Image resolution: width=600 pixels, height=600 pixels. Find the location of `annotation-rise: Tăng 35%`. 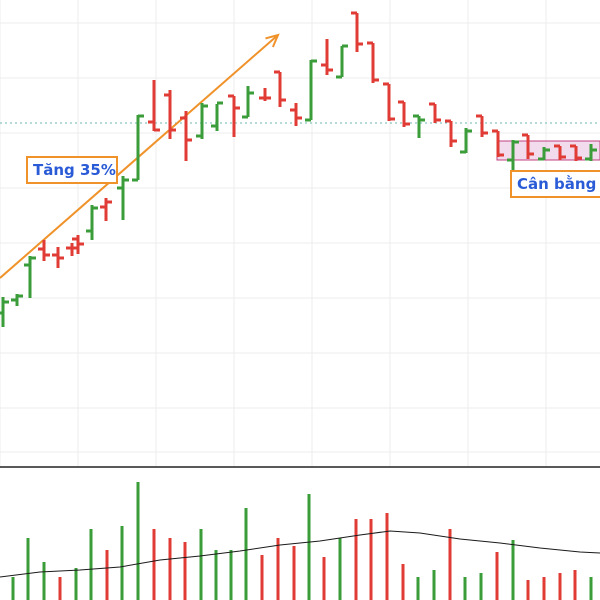

annotation-rise: Tăng 35% is located at coordinates (72, 170).